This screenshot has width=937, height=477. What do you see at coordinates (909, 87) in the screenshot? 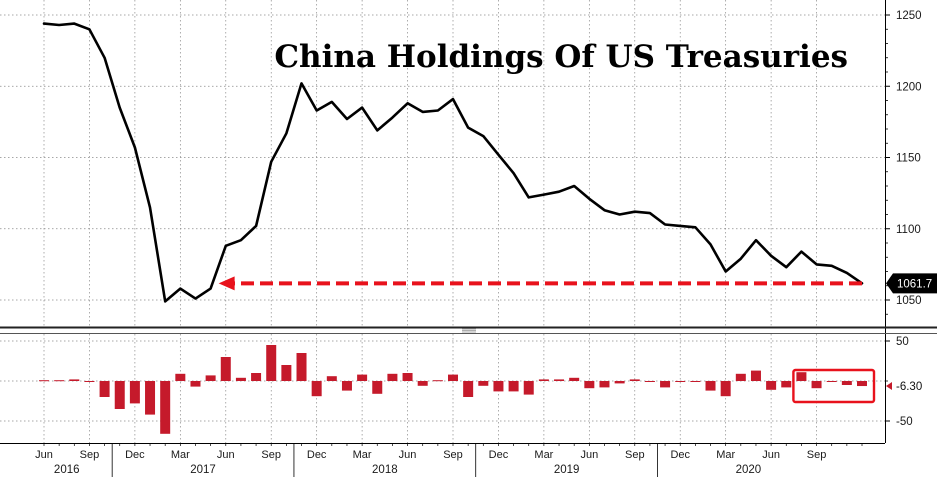
I see `y-tick-label: 1200` at bounding box center [909, 87].